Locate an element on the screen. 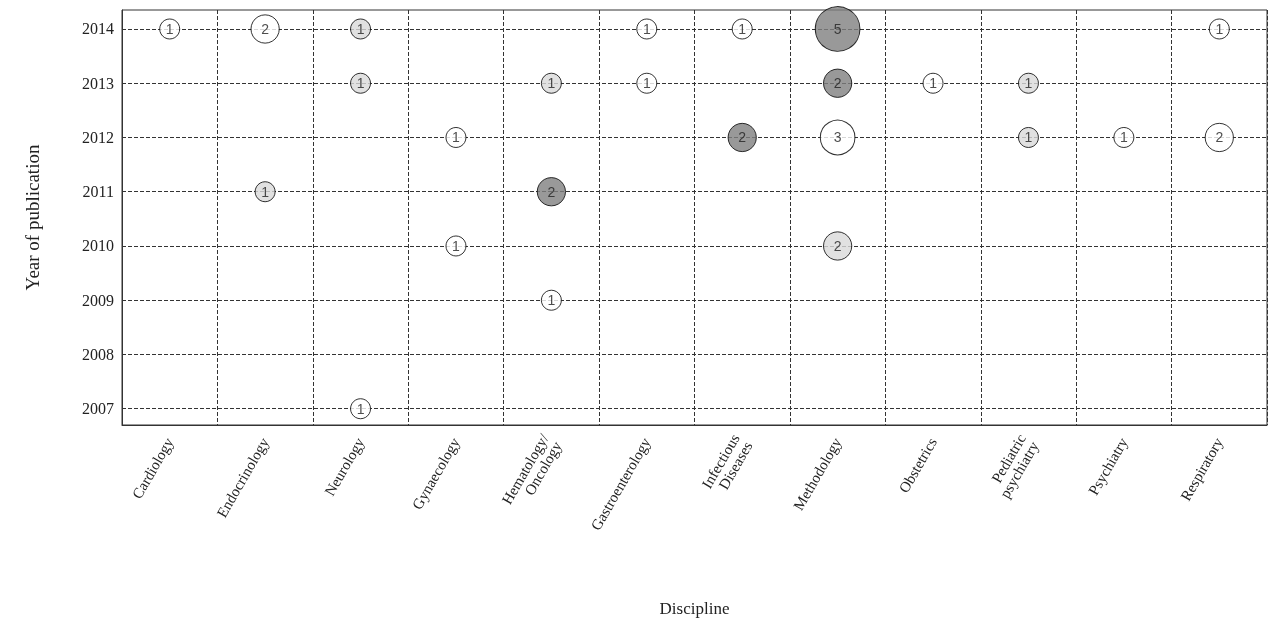  y-tick-label: 2010 is located at coordinates (98, 246).